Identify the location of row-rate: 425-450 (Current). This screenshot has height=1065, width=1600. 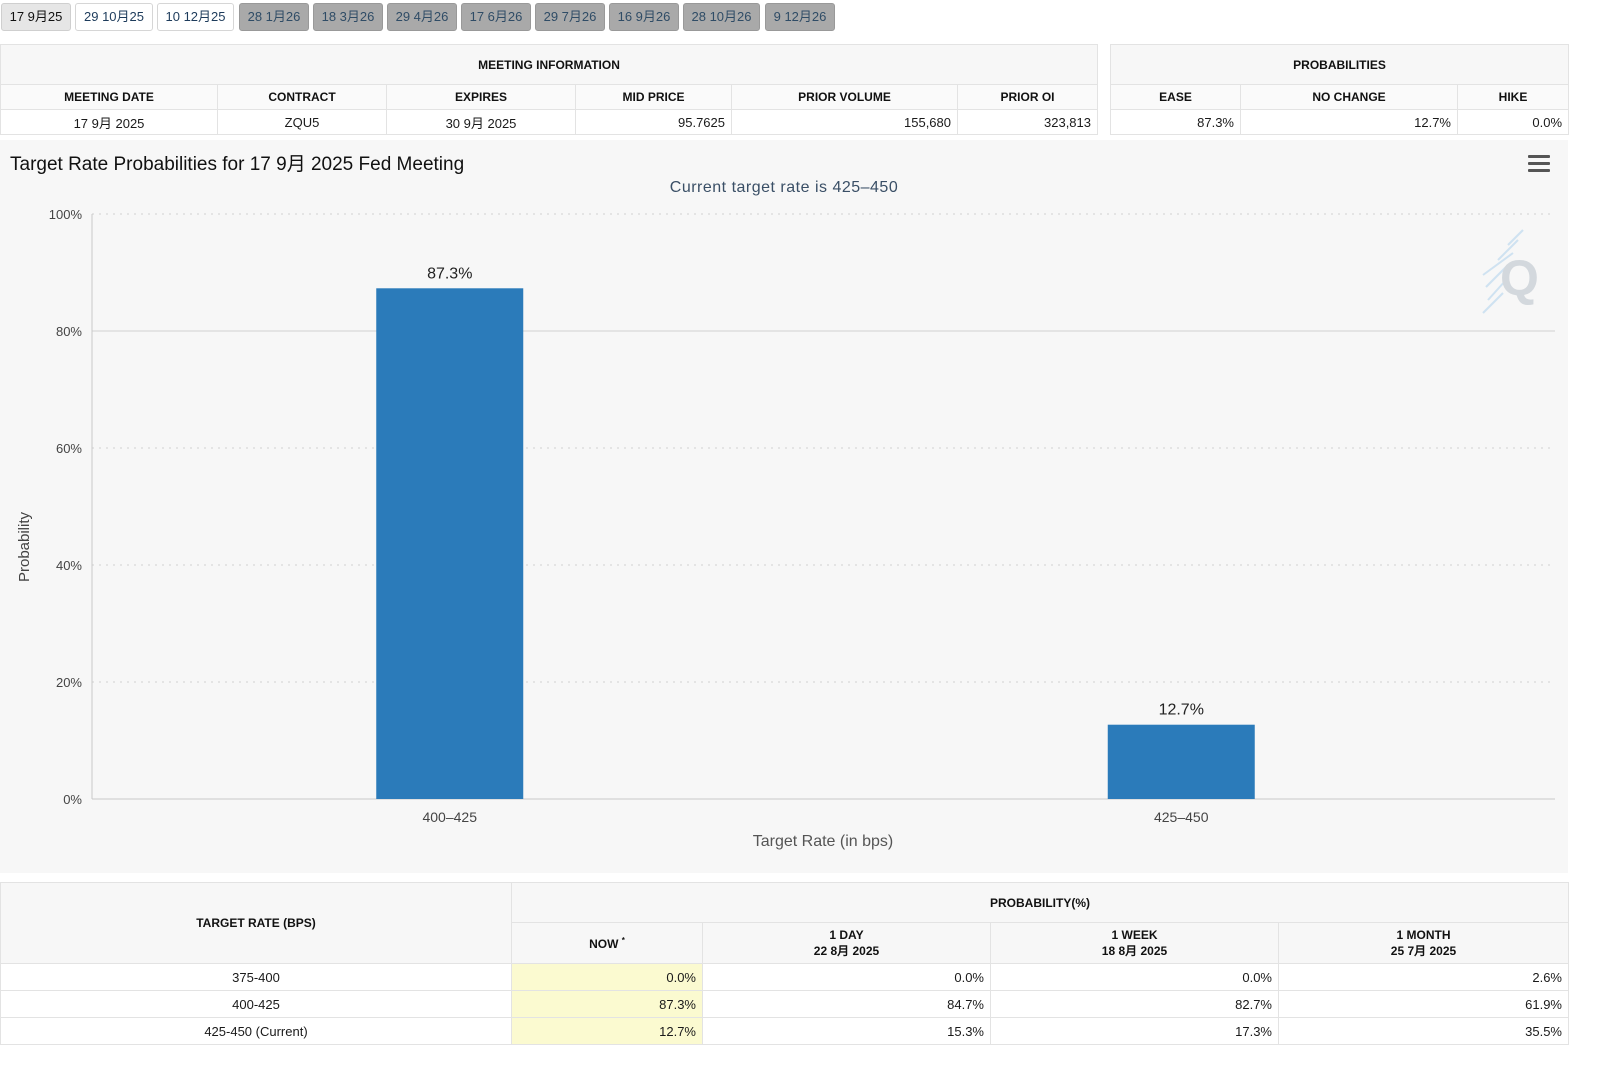
(256, 1031).